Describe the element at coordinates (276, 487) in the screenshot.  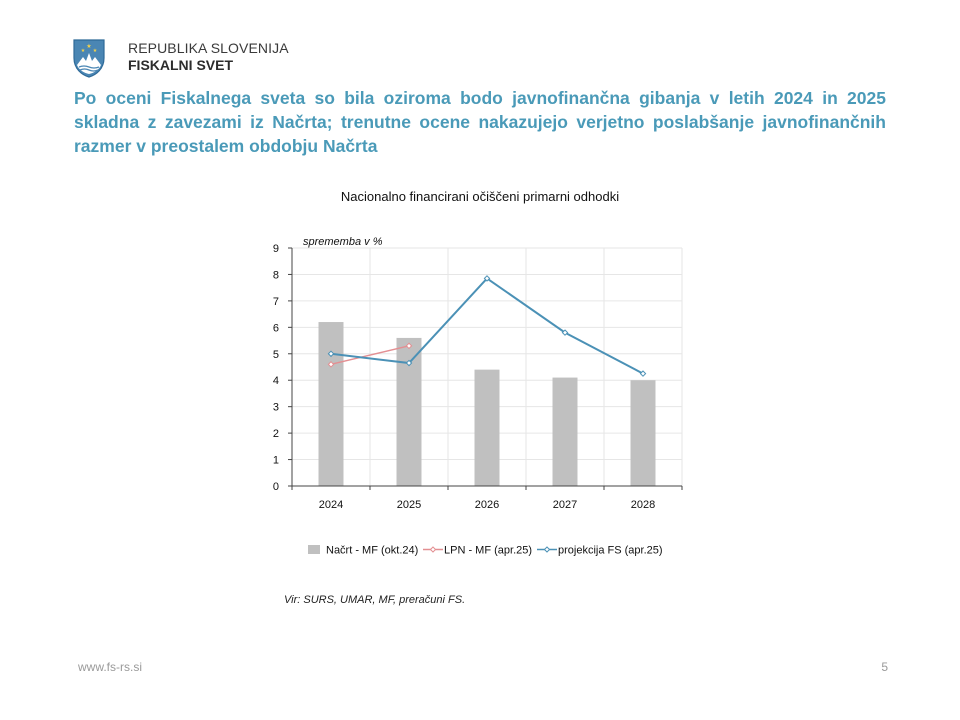
I see `y-tick-label: 0` at that location.